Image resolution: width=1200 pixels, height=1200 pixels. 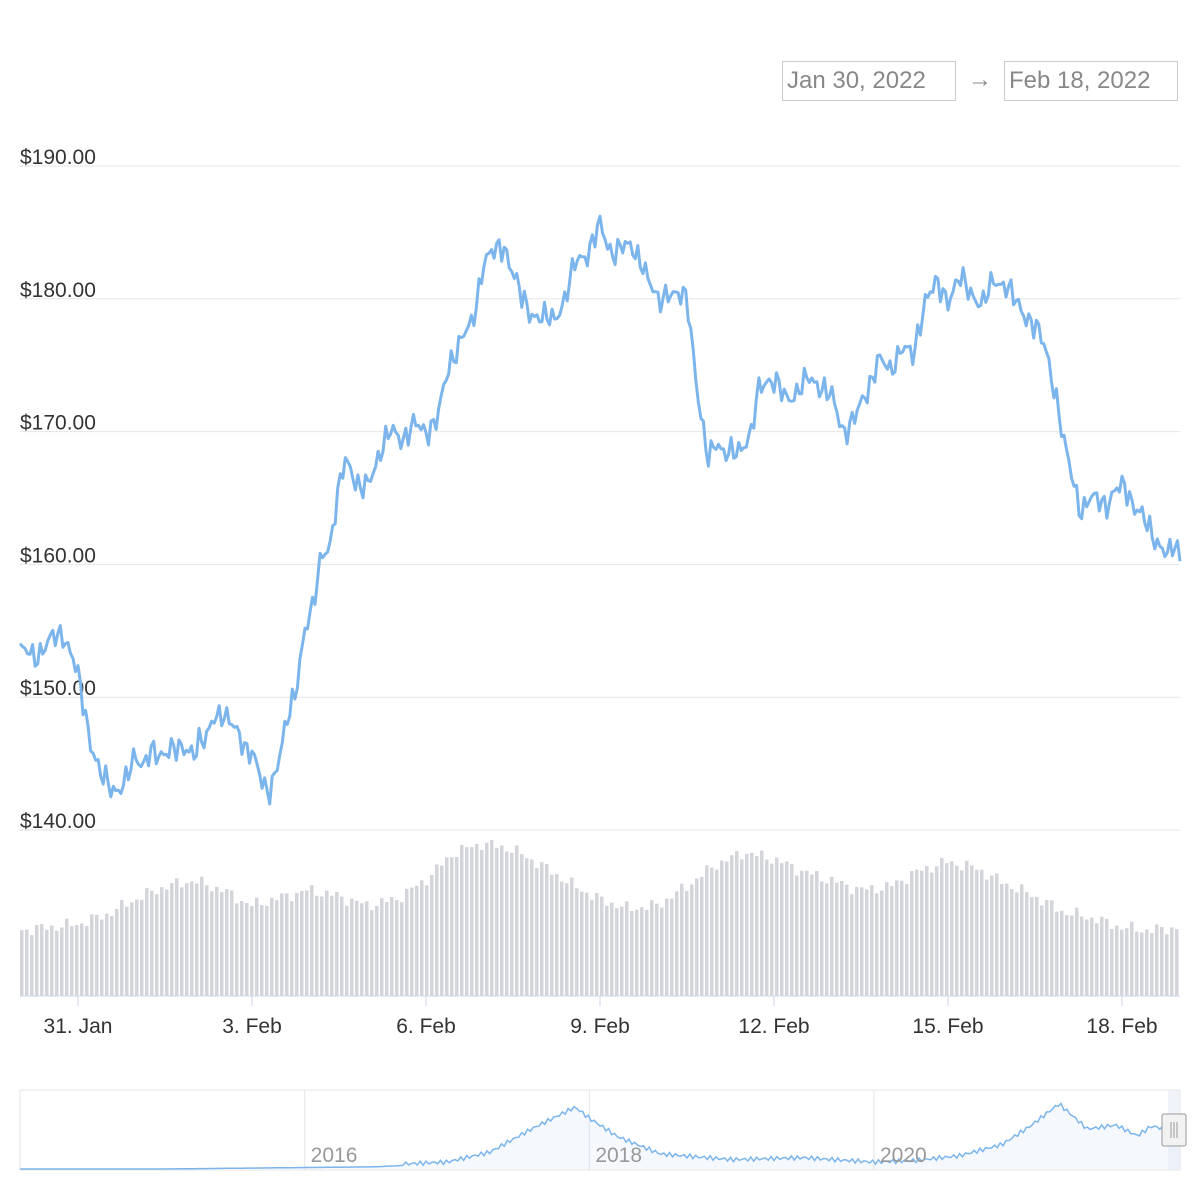 I want to click on range-to-input: Feb 18, 2022, so click(x=1091, y=81).